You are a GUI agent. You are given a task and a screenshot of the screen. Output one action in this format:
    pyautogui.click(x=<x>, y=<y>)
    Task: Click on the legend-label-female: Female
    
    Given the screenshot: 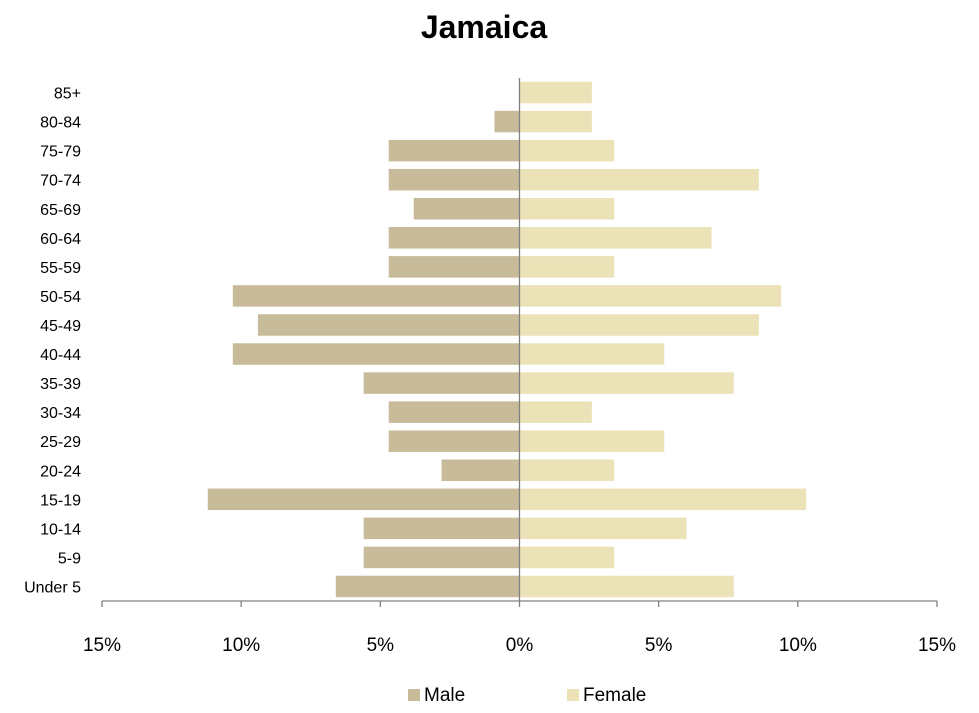 What is the action you would take?
    pyautogui.click(x=614, y=695)
    